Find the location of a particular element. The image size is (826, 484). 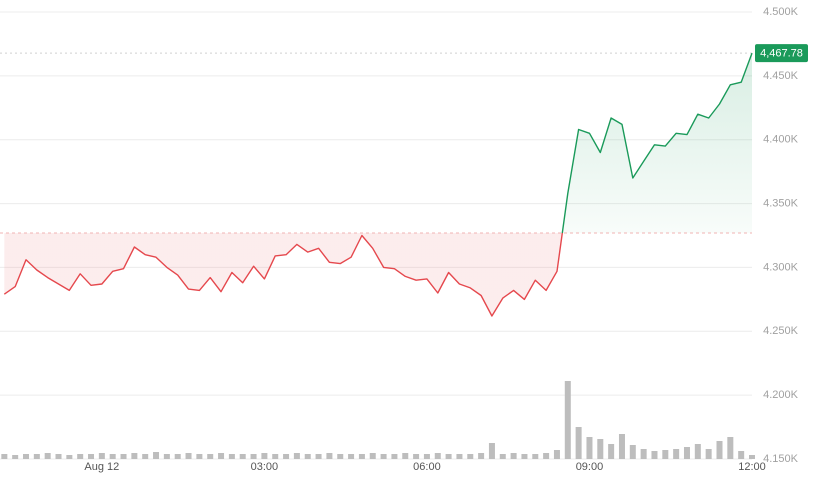

y-tick-label: 4.400K is located at coordinates (781, 140).